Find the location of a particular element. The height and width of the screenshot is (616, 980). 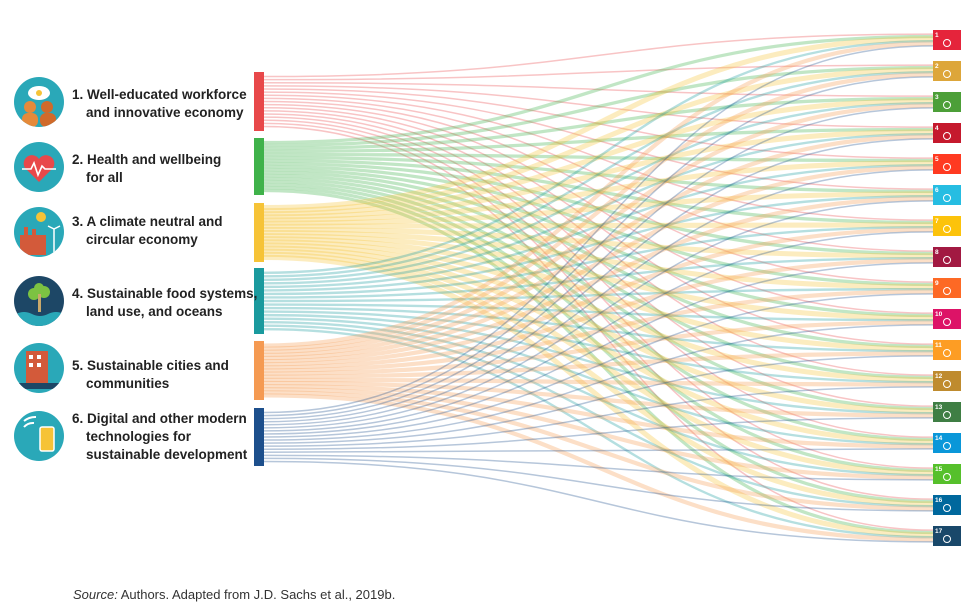

people-icon is located at coordinates (947, 43).